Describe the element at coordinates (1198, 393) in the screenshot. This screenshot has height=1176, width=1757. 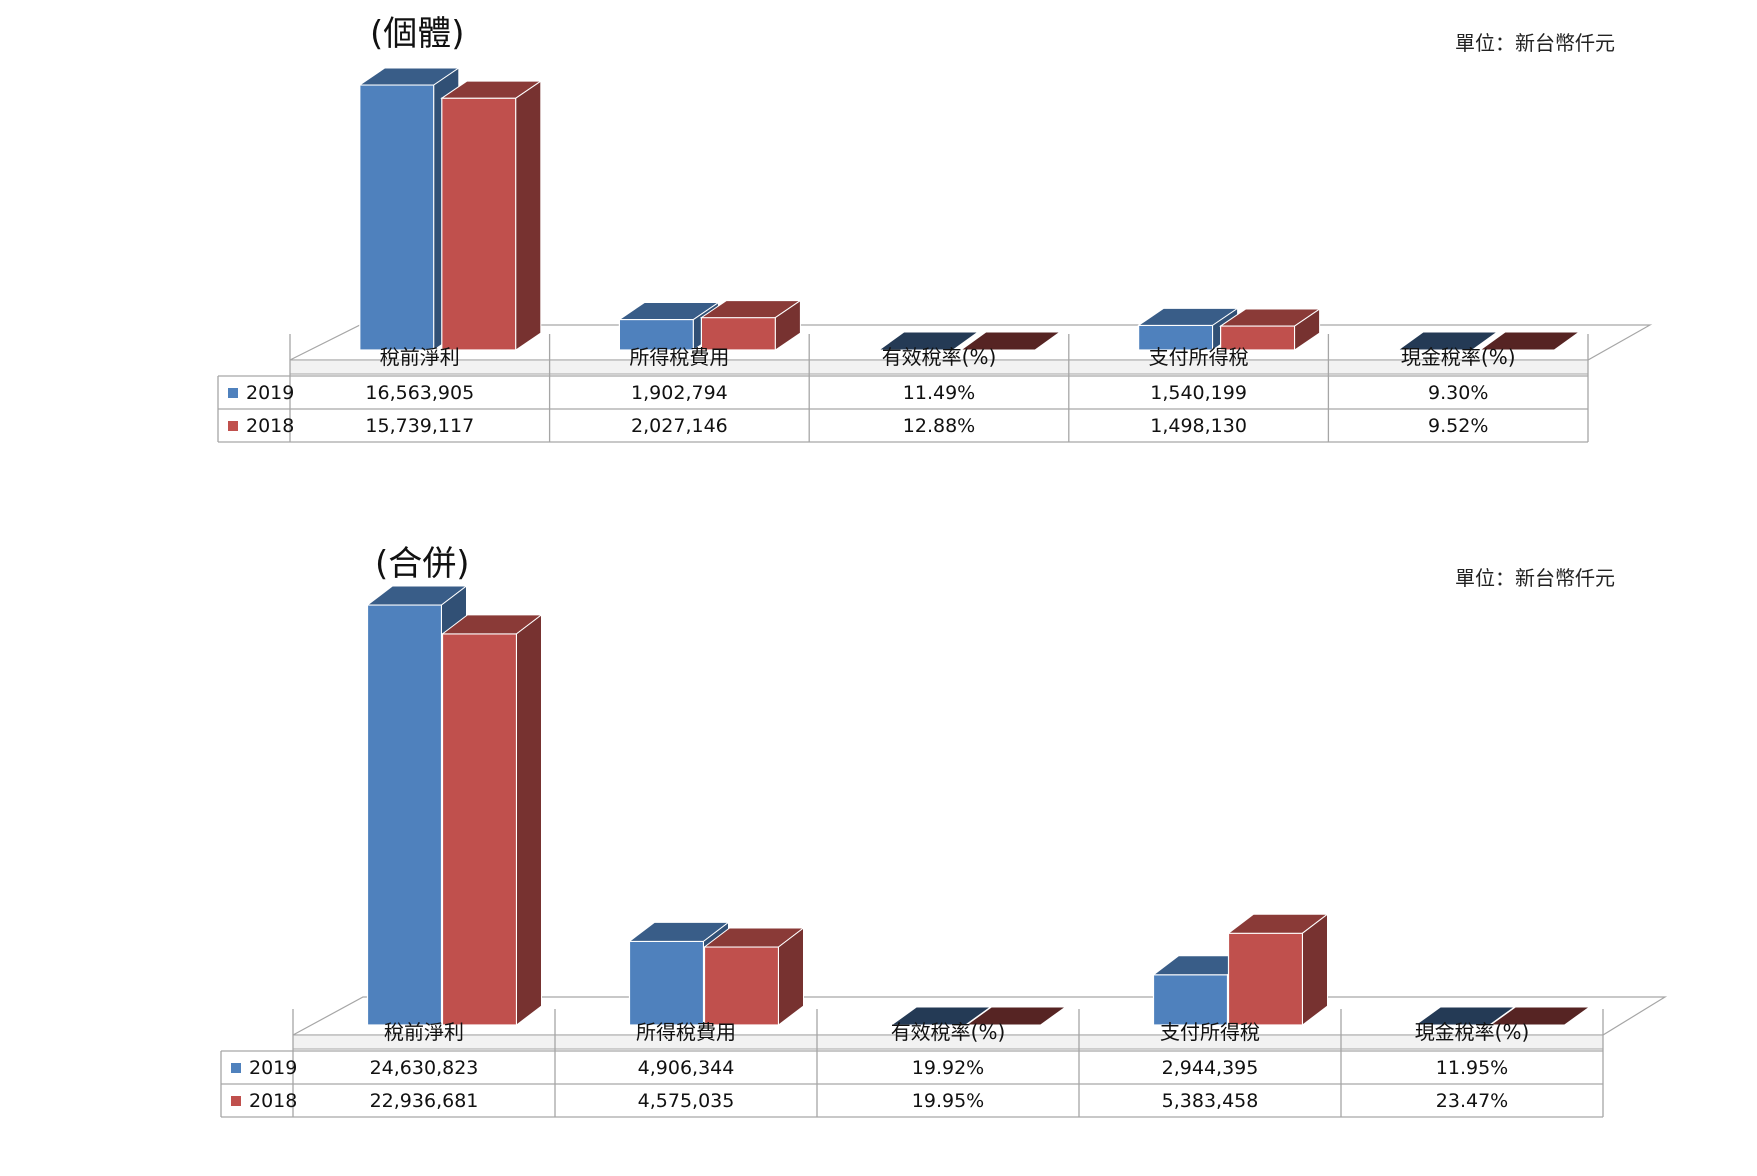
I see `data-label: 1,540,199` at that location.